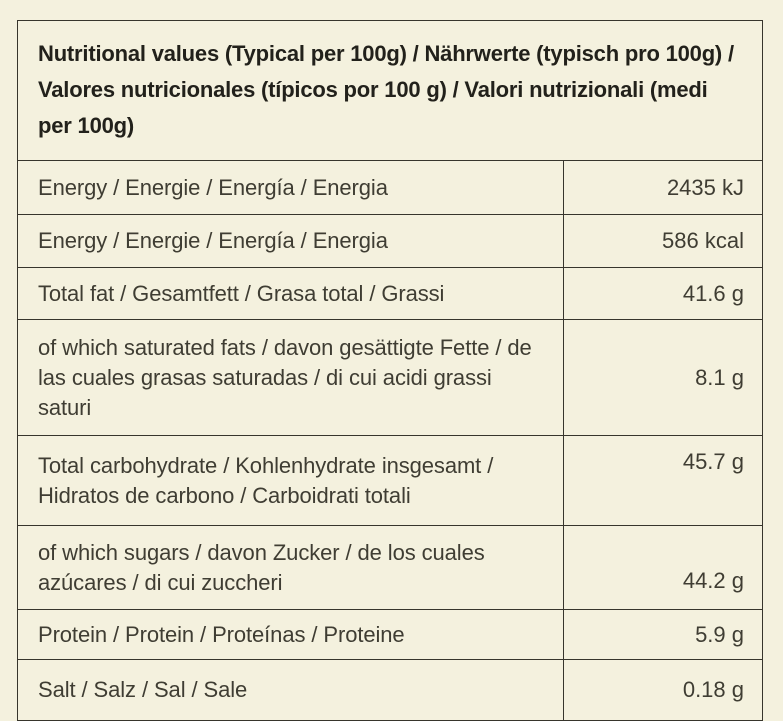 The height and width of the screenshot is (721, 783). Describe the element at coordinates (291, 690) in the screenshot. I see `nutrient-label: Salt / Salz / Sal / Sale` at that location.